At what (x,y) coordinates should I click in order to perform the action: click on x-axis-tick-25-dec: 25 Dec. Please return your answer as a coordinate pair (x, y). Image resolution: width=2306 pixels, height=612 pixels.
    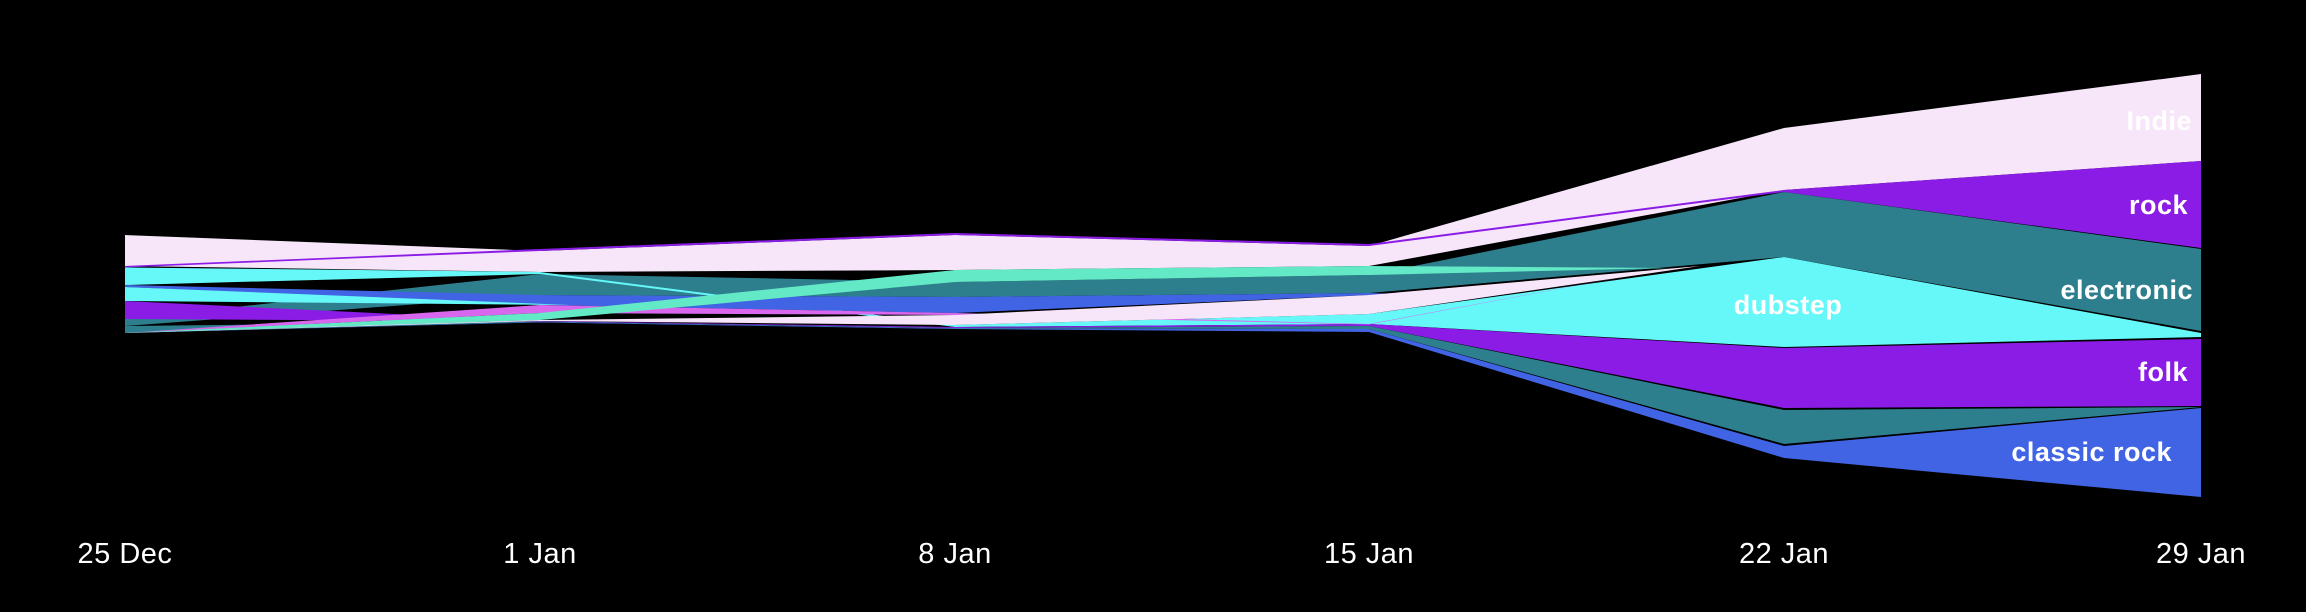
    Looking at the image, I should click on (125, 554).